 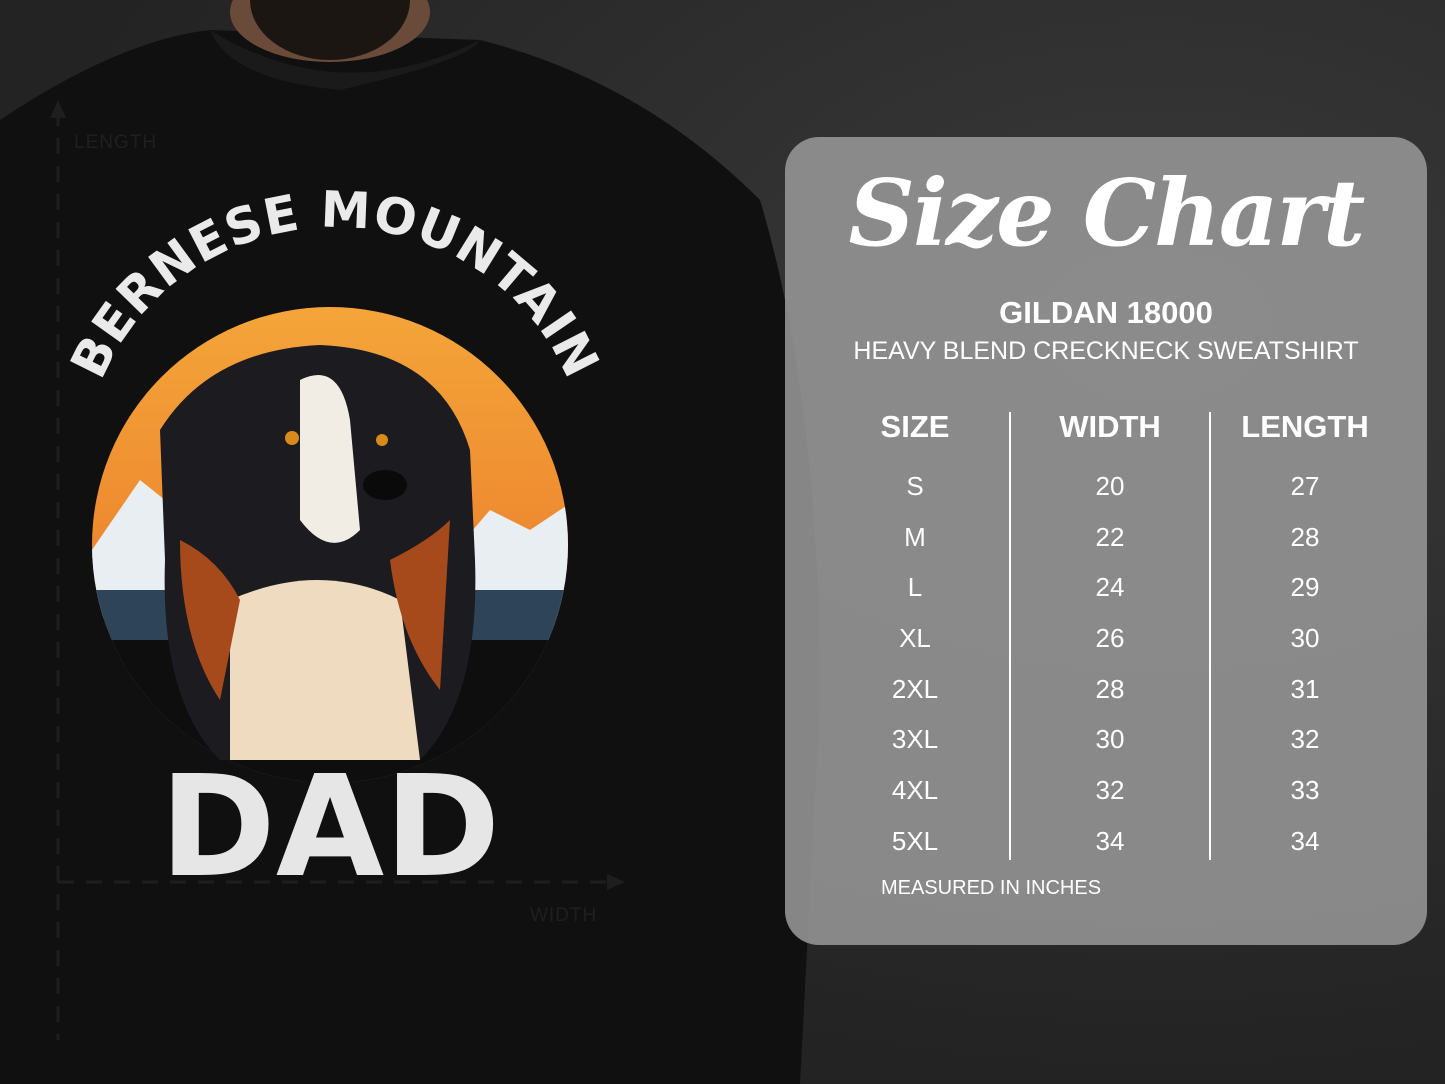 I want to click on size-cell: XL, so click(x=915, y=638).